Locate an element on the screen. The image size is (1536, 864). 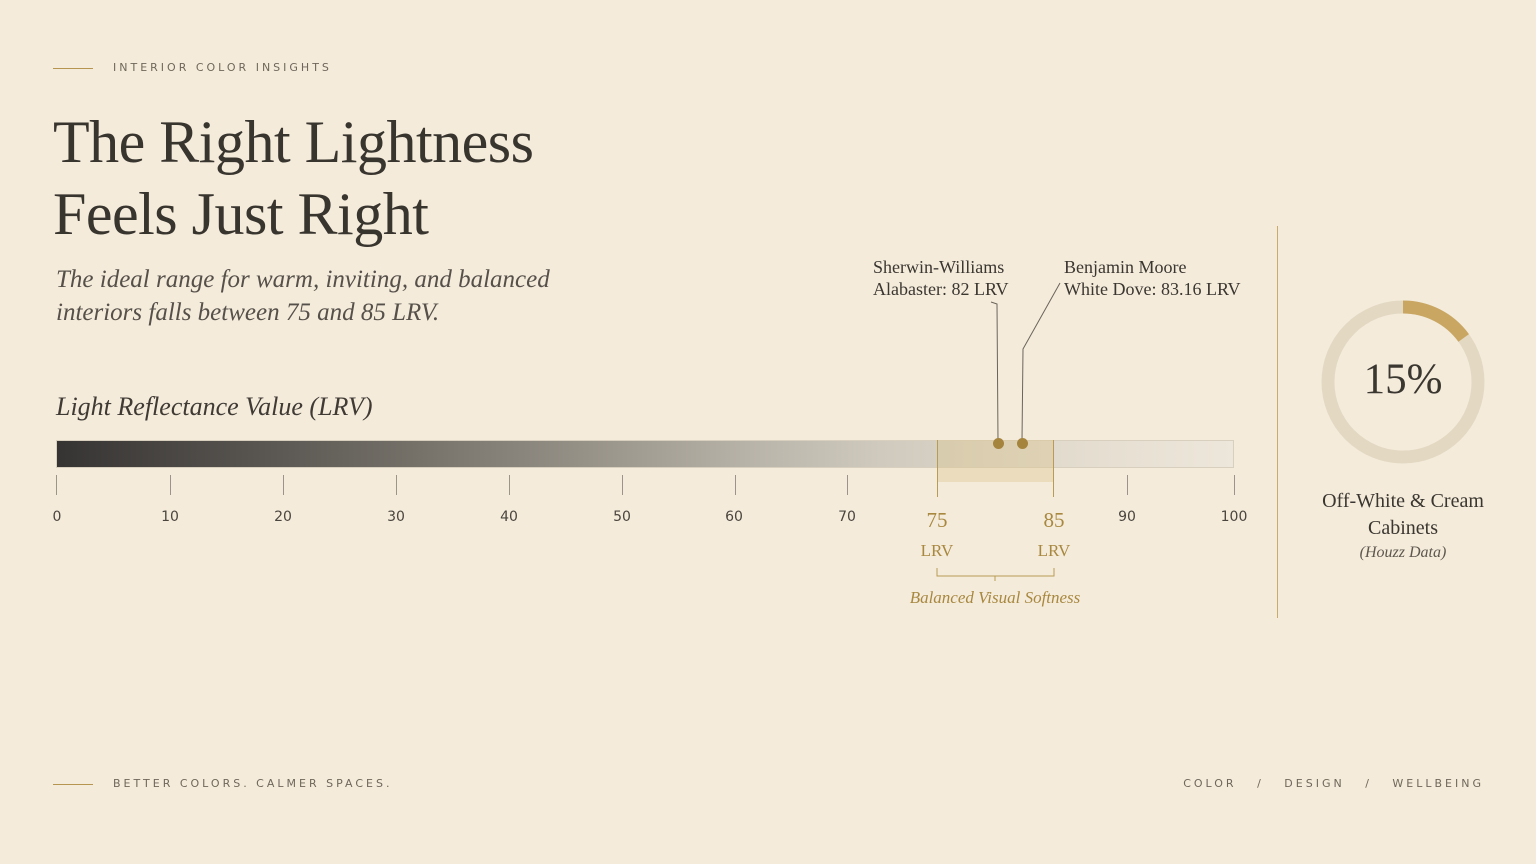
tick-label: 50 is located at coordinates (622, 517).